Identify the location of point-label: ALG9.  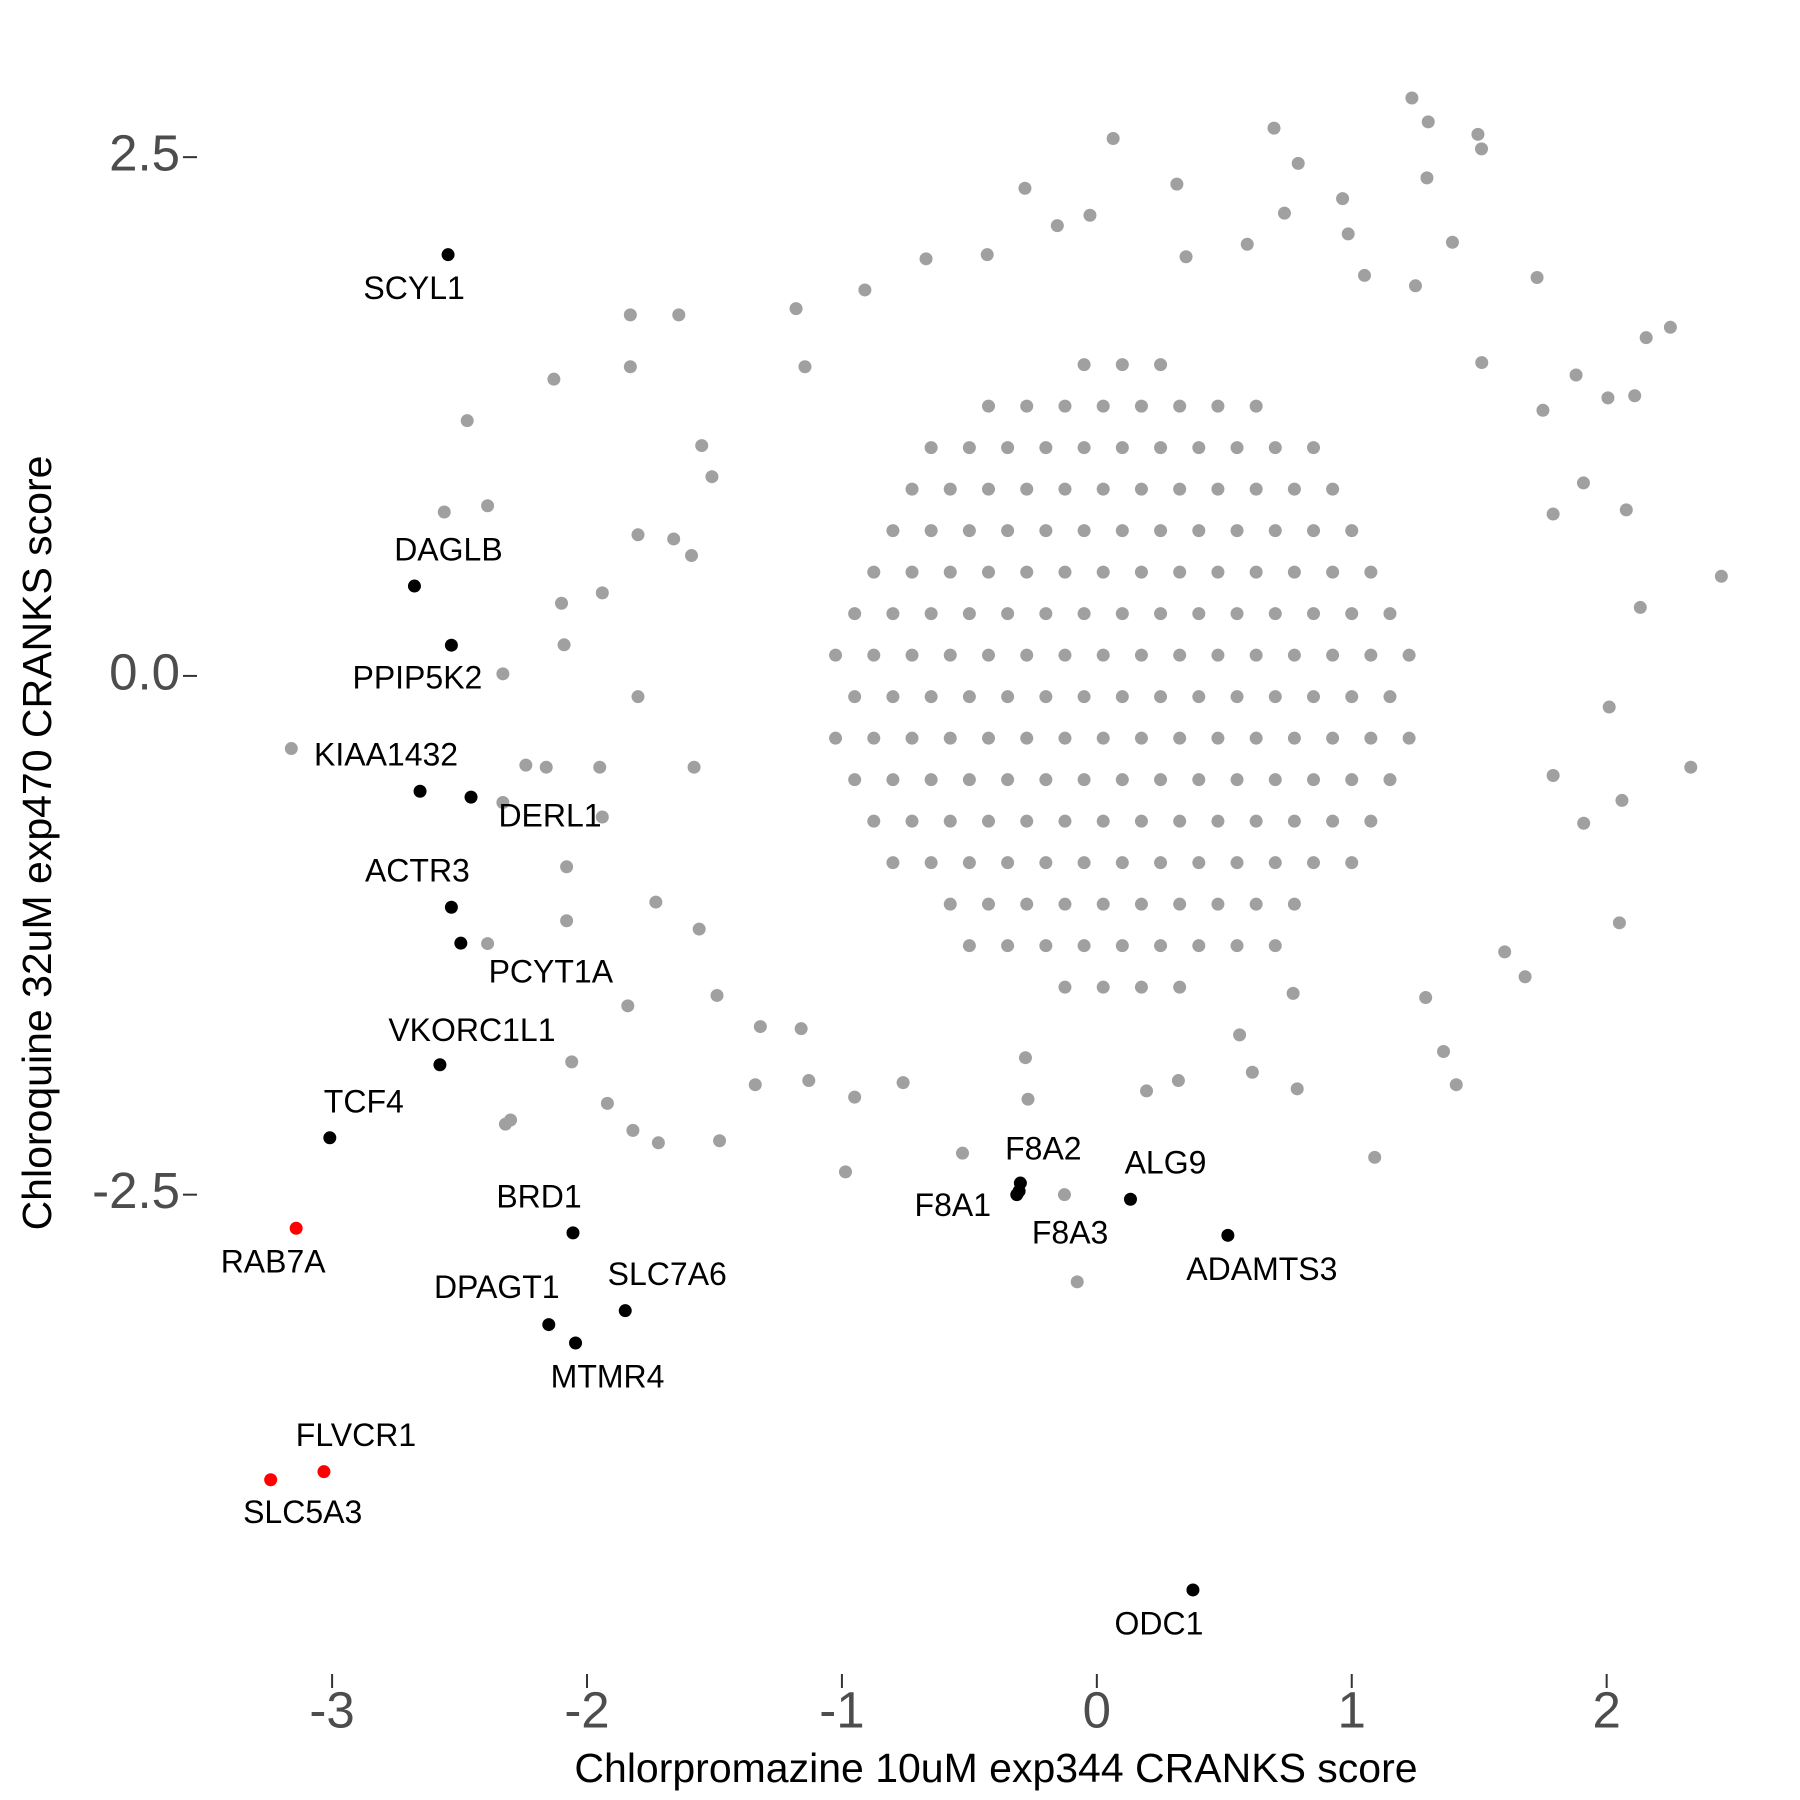
(1166, 1163).